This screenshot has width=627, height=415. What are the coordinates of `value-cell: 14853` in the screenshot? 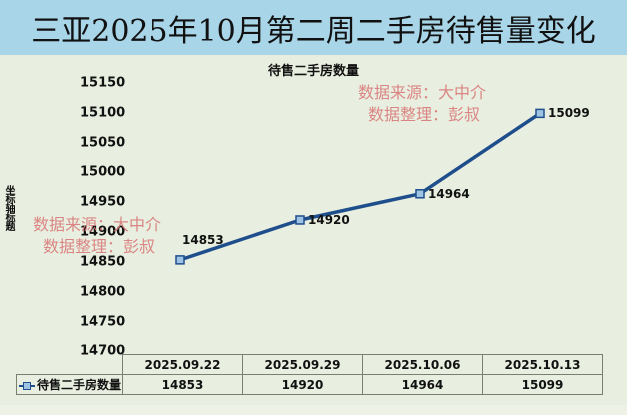 It's located at (182, 384).